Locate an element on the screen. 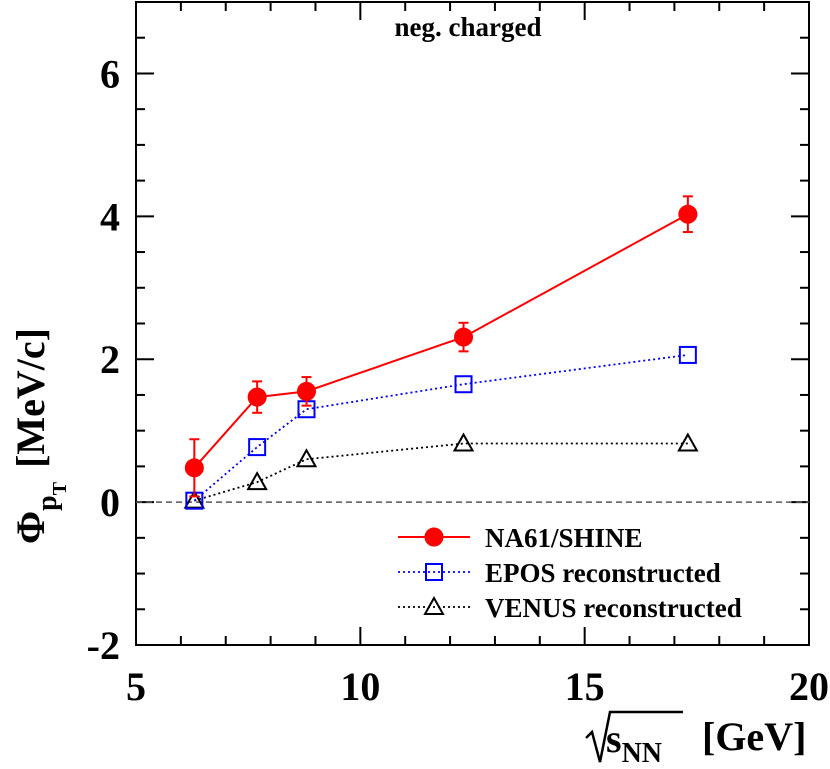  y-axis-subsub: T is located at coordinates (60, 488).